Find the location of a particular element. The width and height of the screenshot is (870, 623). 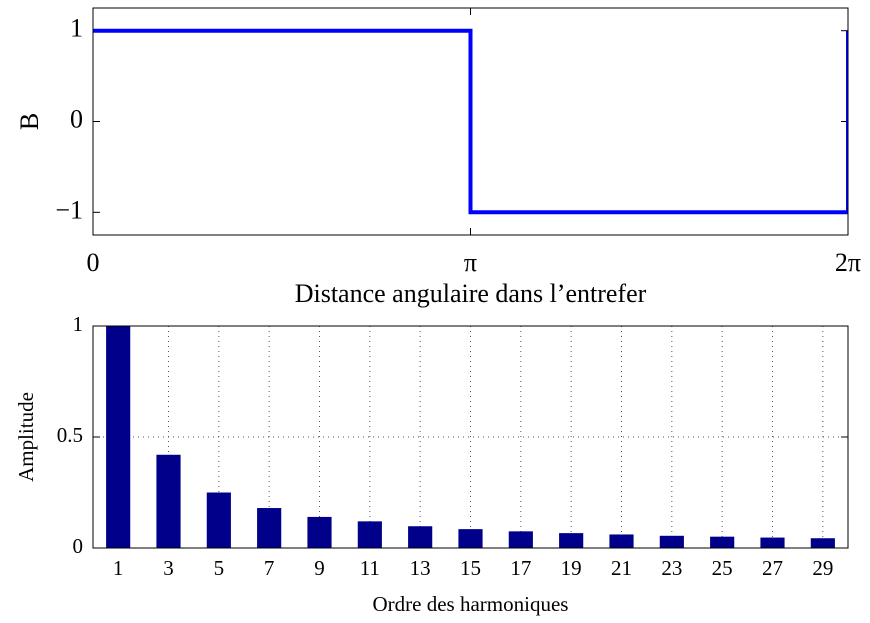

x-tick-label: 1 is located at coordinates (118, 568).